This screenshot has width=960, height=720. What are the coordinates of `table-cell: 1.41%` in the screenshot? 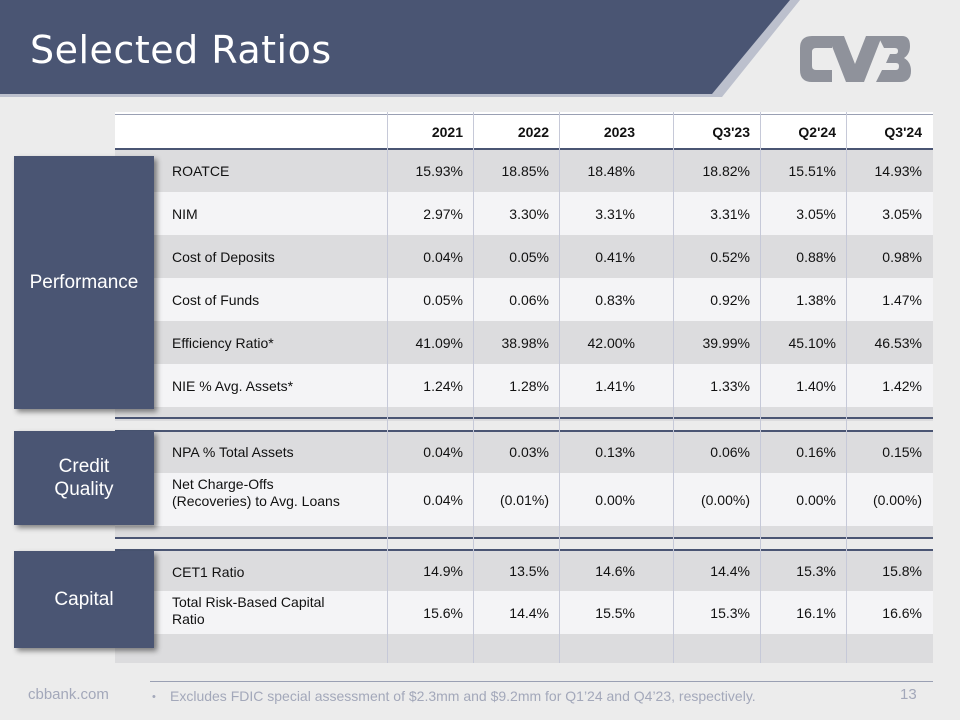 It's located at (615, 386).